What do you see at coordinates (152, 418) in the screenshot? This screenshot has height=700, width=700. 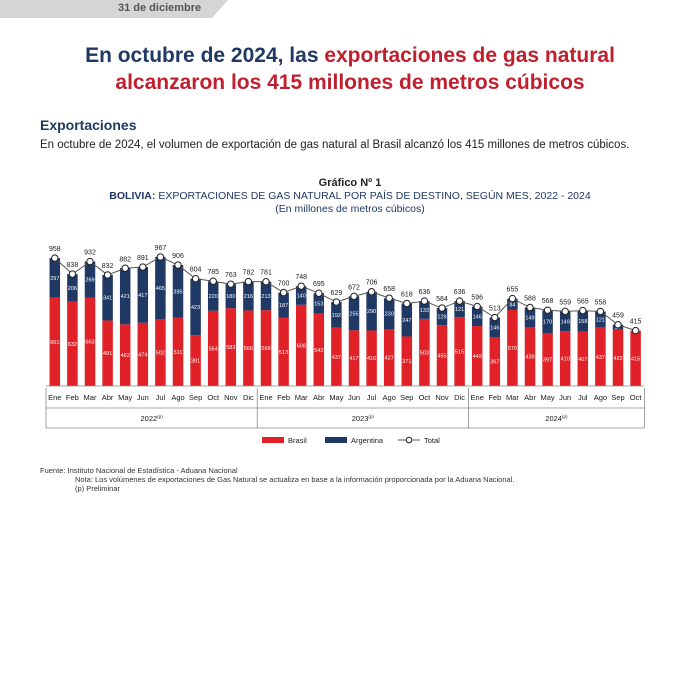 I see `year-label: 2022(p)` at bounding box center [152, 418].